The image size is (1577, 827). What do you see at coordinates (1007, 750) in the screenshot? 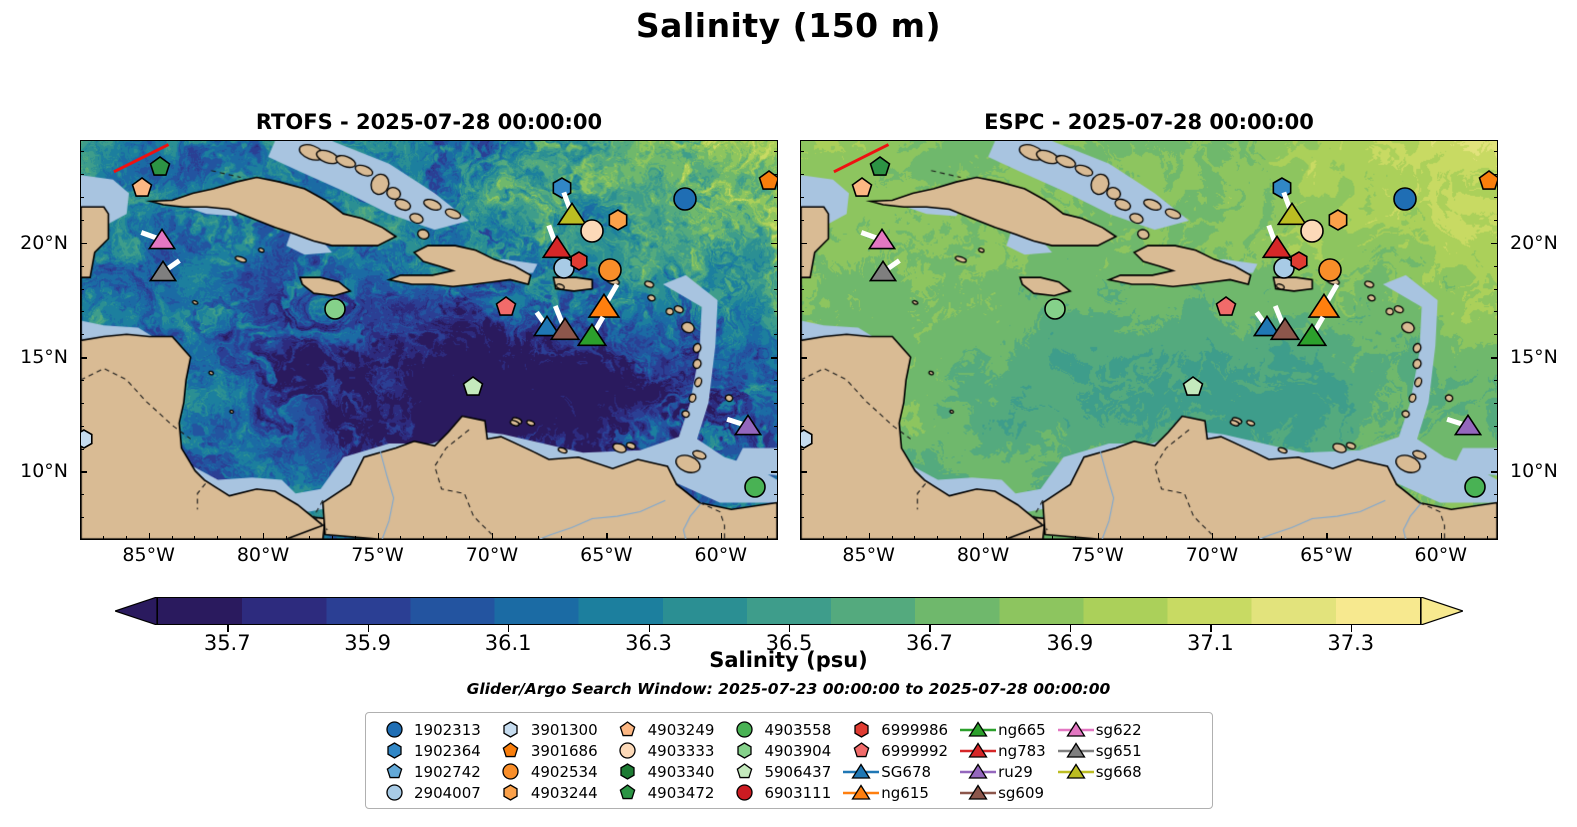
I see `legend-item-ng783: ng783` at bounding box center [1007, 750].